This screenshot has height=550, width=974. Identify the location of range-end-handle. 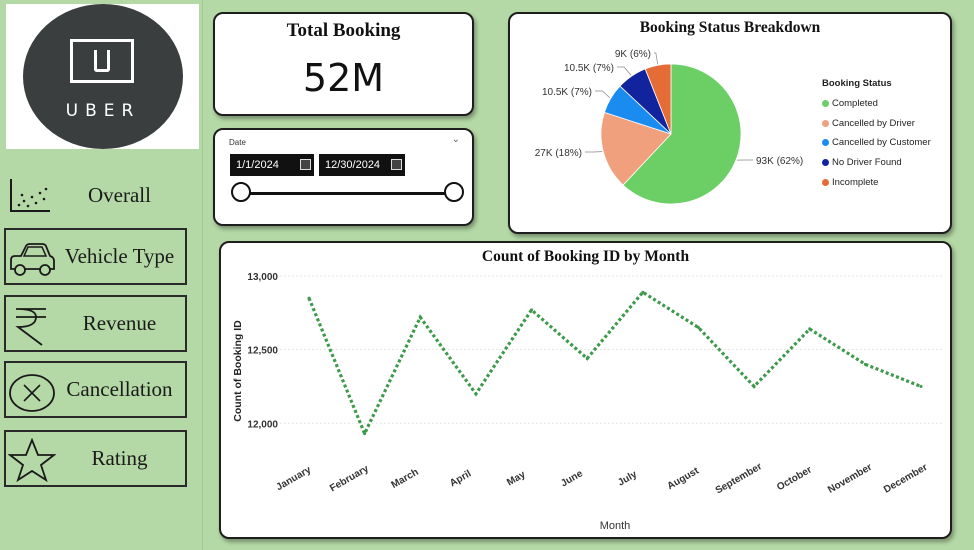
(454, 192).